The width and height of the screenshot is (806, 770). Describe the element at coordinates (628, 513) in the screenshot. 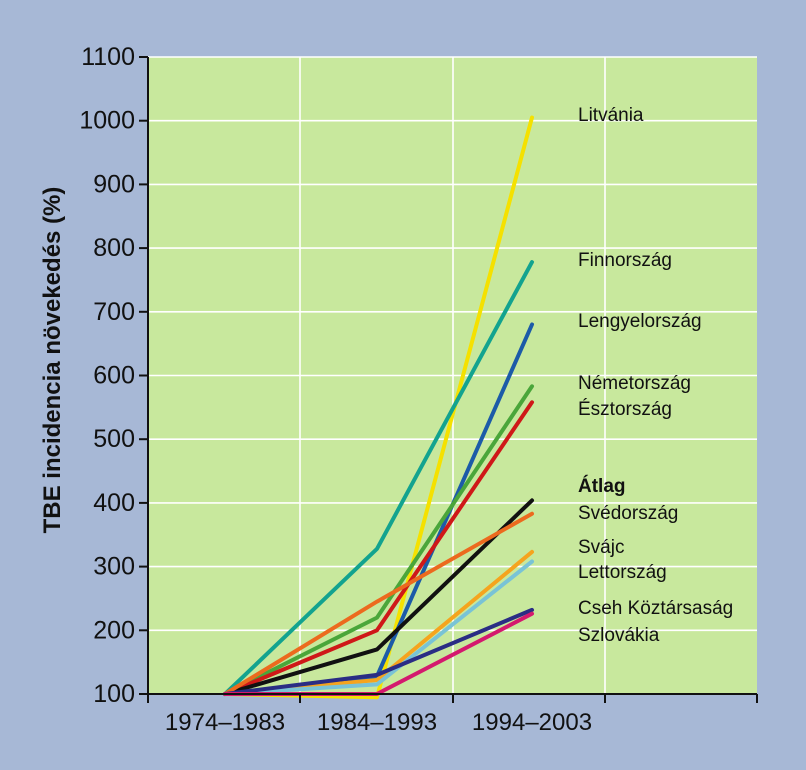

I see `series-label-6: Svédország` at that location.